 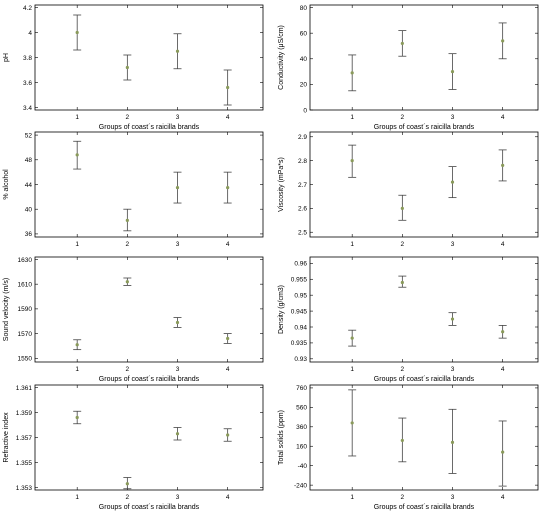 What do you see at coordinates (27, 108) in the screenshot?
I see `y-tick-label: 3.4` at bounding box center [27, 108].